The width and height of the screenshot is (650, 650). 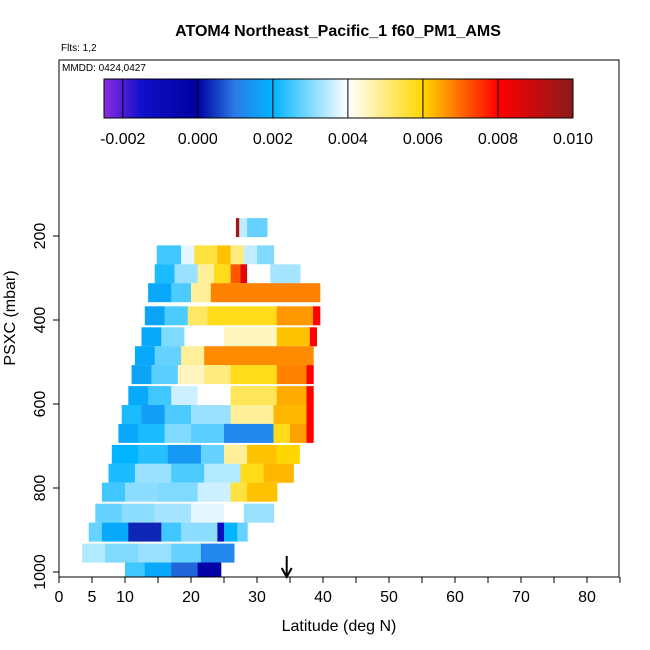 I want to click on x-tick-label: 5, so click(x=92, y=597).